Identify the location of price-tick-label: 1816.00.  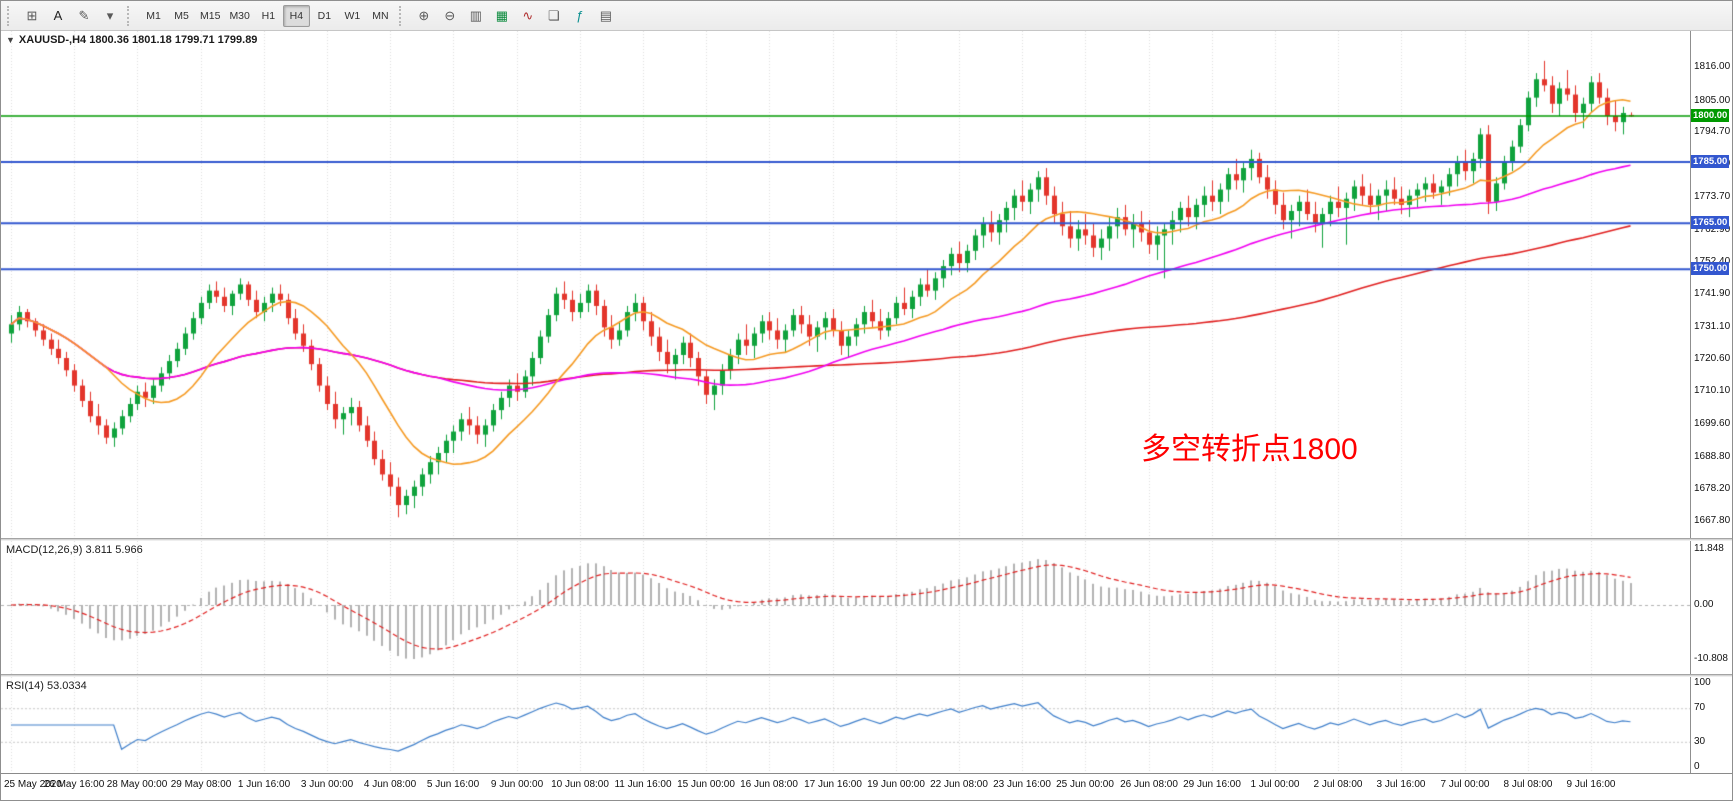
(1712, 66).